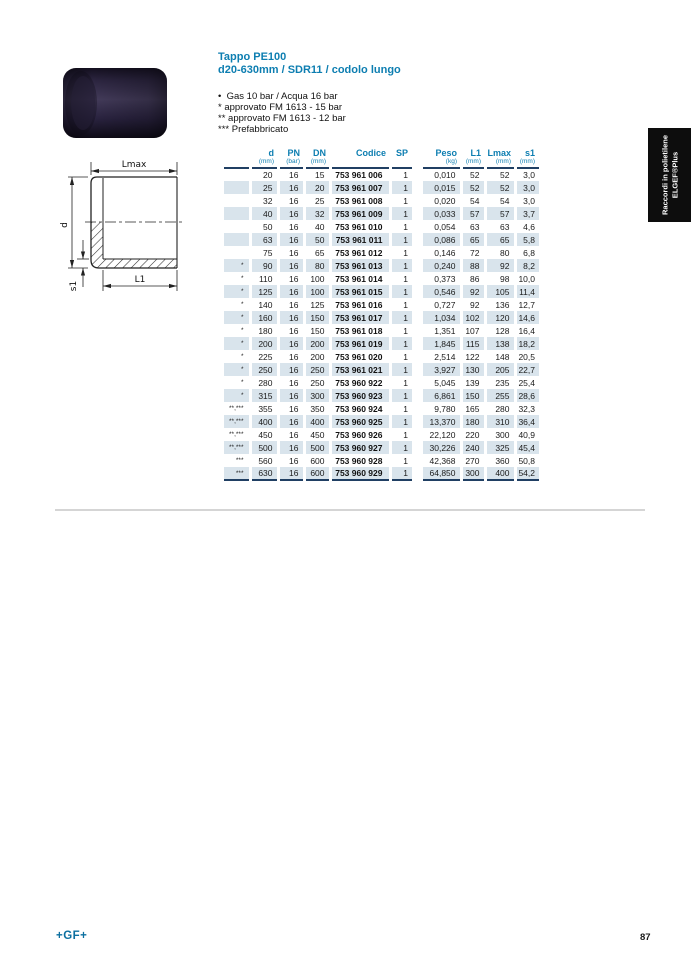  What do you see at coordinates (282, 118) in the screenshot?
I see `note-line: ** approvato FM 1613 - 12 bar` at bounding box center [282, 118].